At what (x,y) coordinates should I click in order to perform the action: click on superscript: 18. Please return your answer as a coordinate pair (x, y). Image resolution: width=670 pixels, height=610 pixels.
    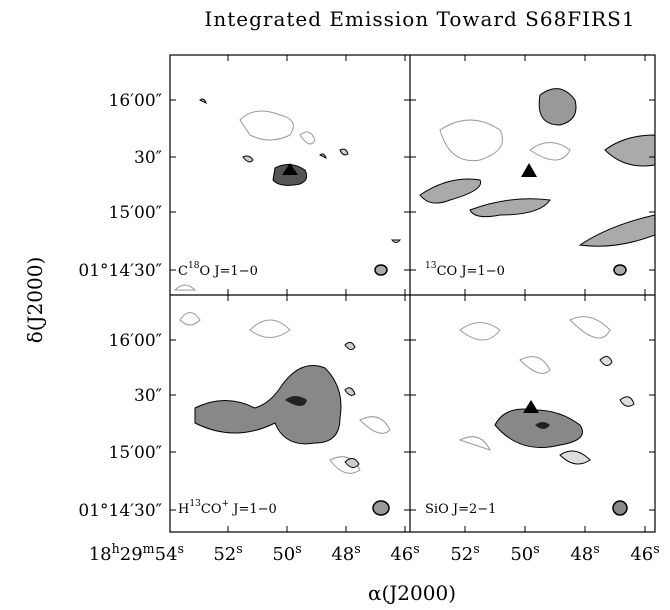
    Looking at the image, I should click on (194, 266).